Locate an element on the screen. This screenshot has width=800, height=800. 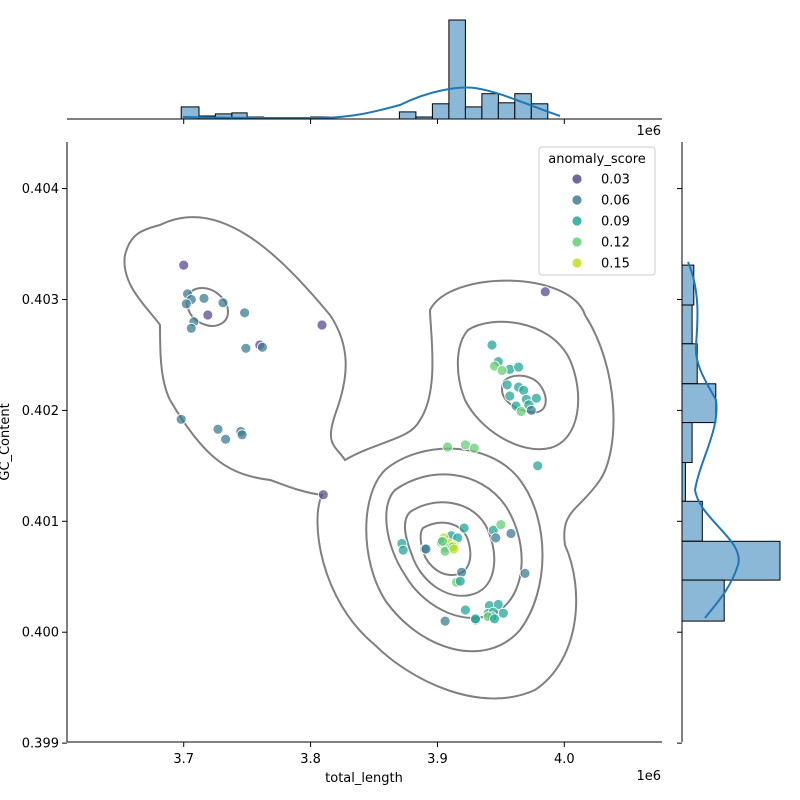
legend-title: anomaly_score is located at coordinates (597, 159).